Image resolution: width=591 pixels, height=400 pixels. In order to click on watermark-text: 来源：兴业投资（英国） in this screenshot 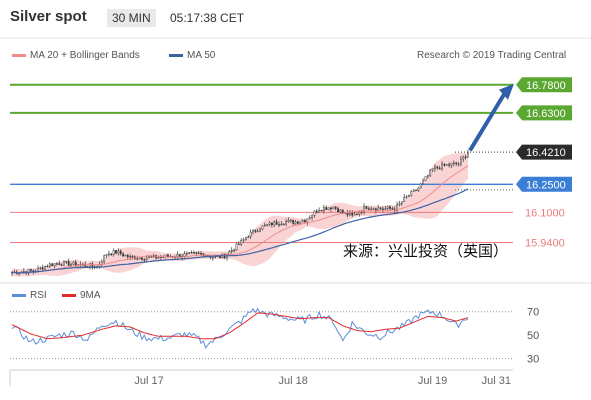, I will do `click(425, 251)`.